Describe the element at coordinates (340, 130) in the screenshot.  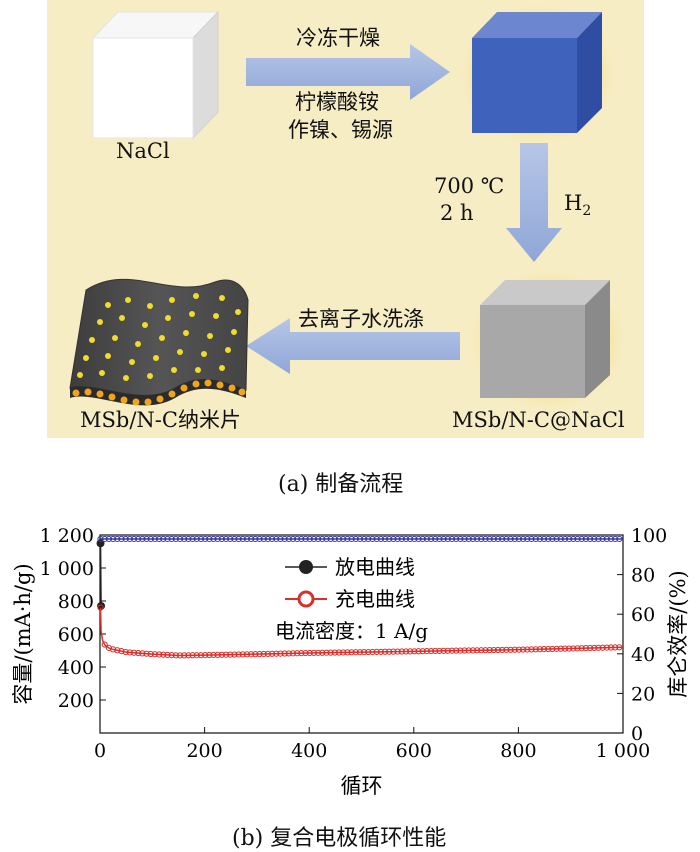
I see `step1-bottom-label-2: 作镍、锡源` at that location.